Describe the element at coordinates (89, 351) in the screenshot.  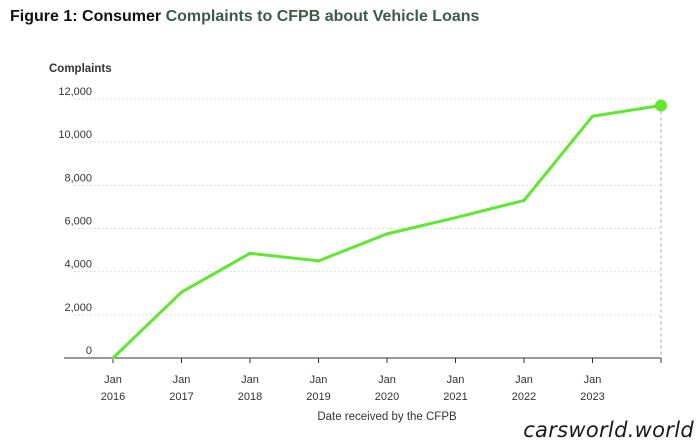
I see `y-tick-label: 0` at that location.